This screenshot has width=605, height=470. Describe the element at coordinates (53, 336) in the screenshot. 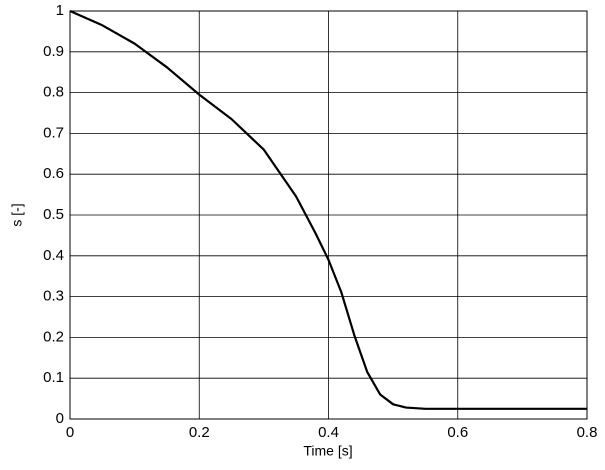

I see `y-tick-label: 0.2` at that location.